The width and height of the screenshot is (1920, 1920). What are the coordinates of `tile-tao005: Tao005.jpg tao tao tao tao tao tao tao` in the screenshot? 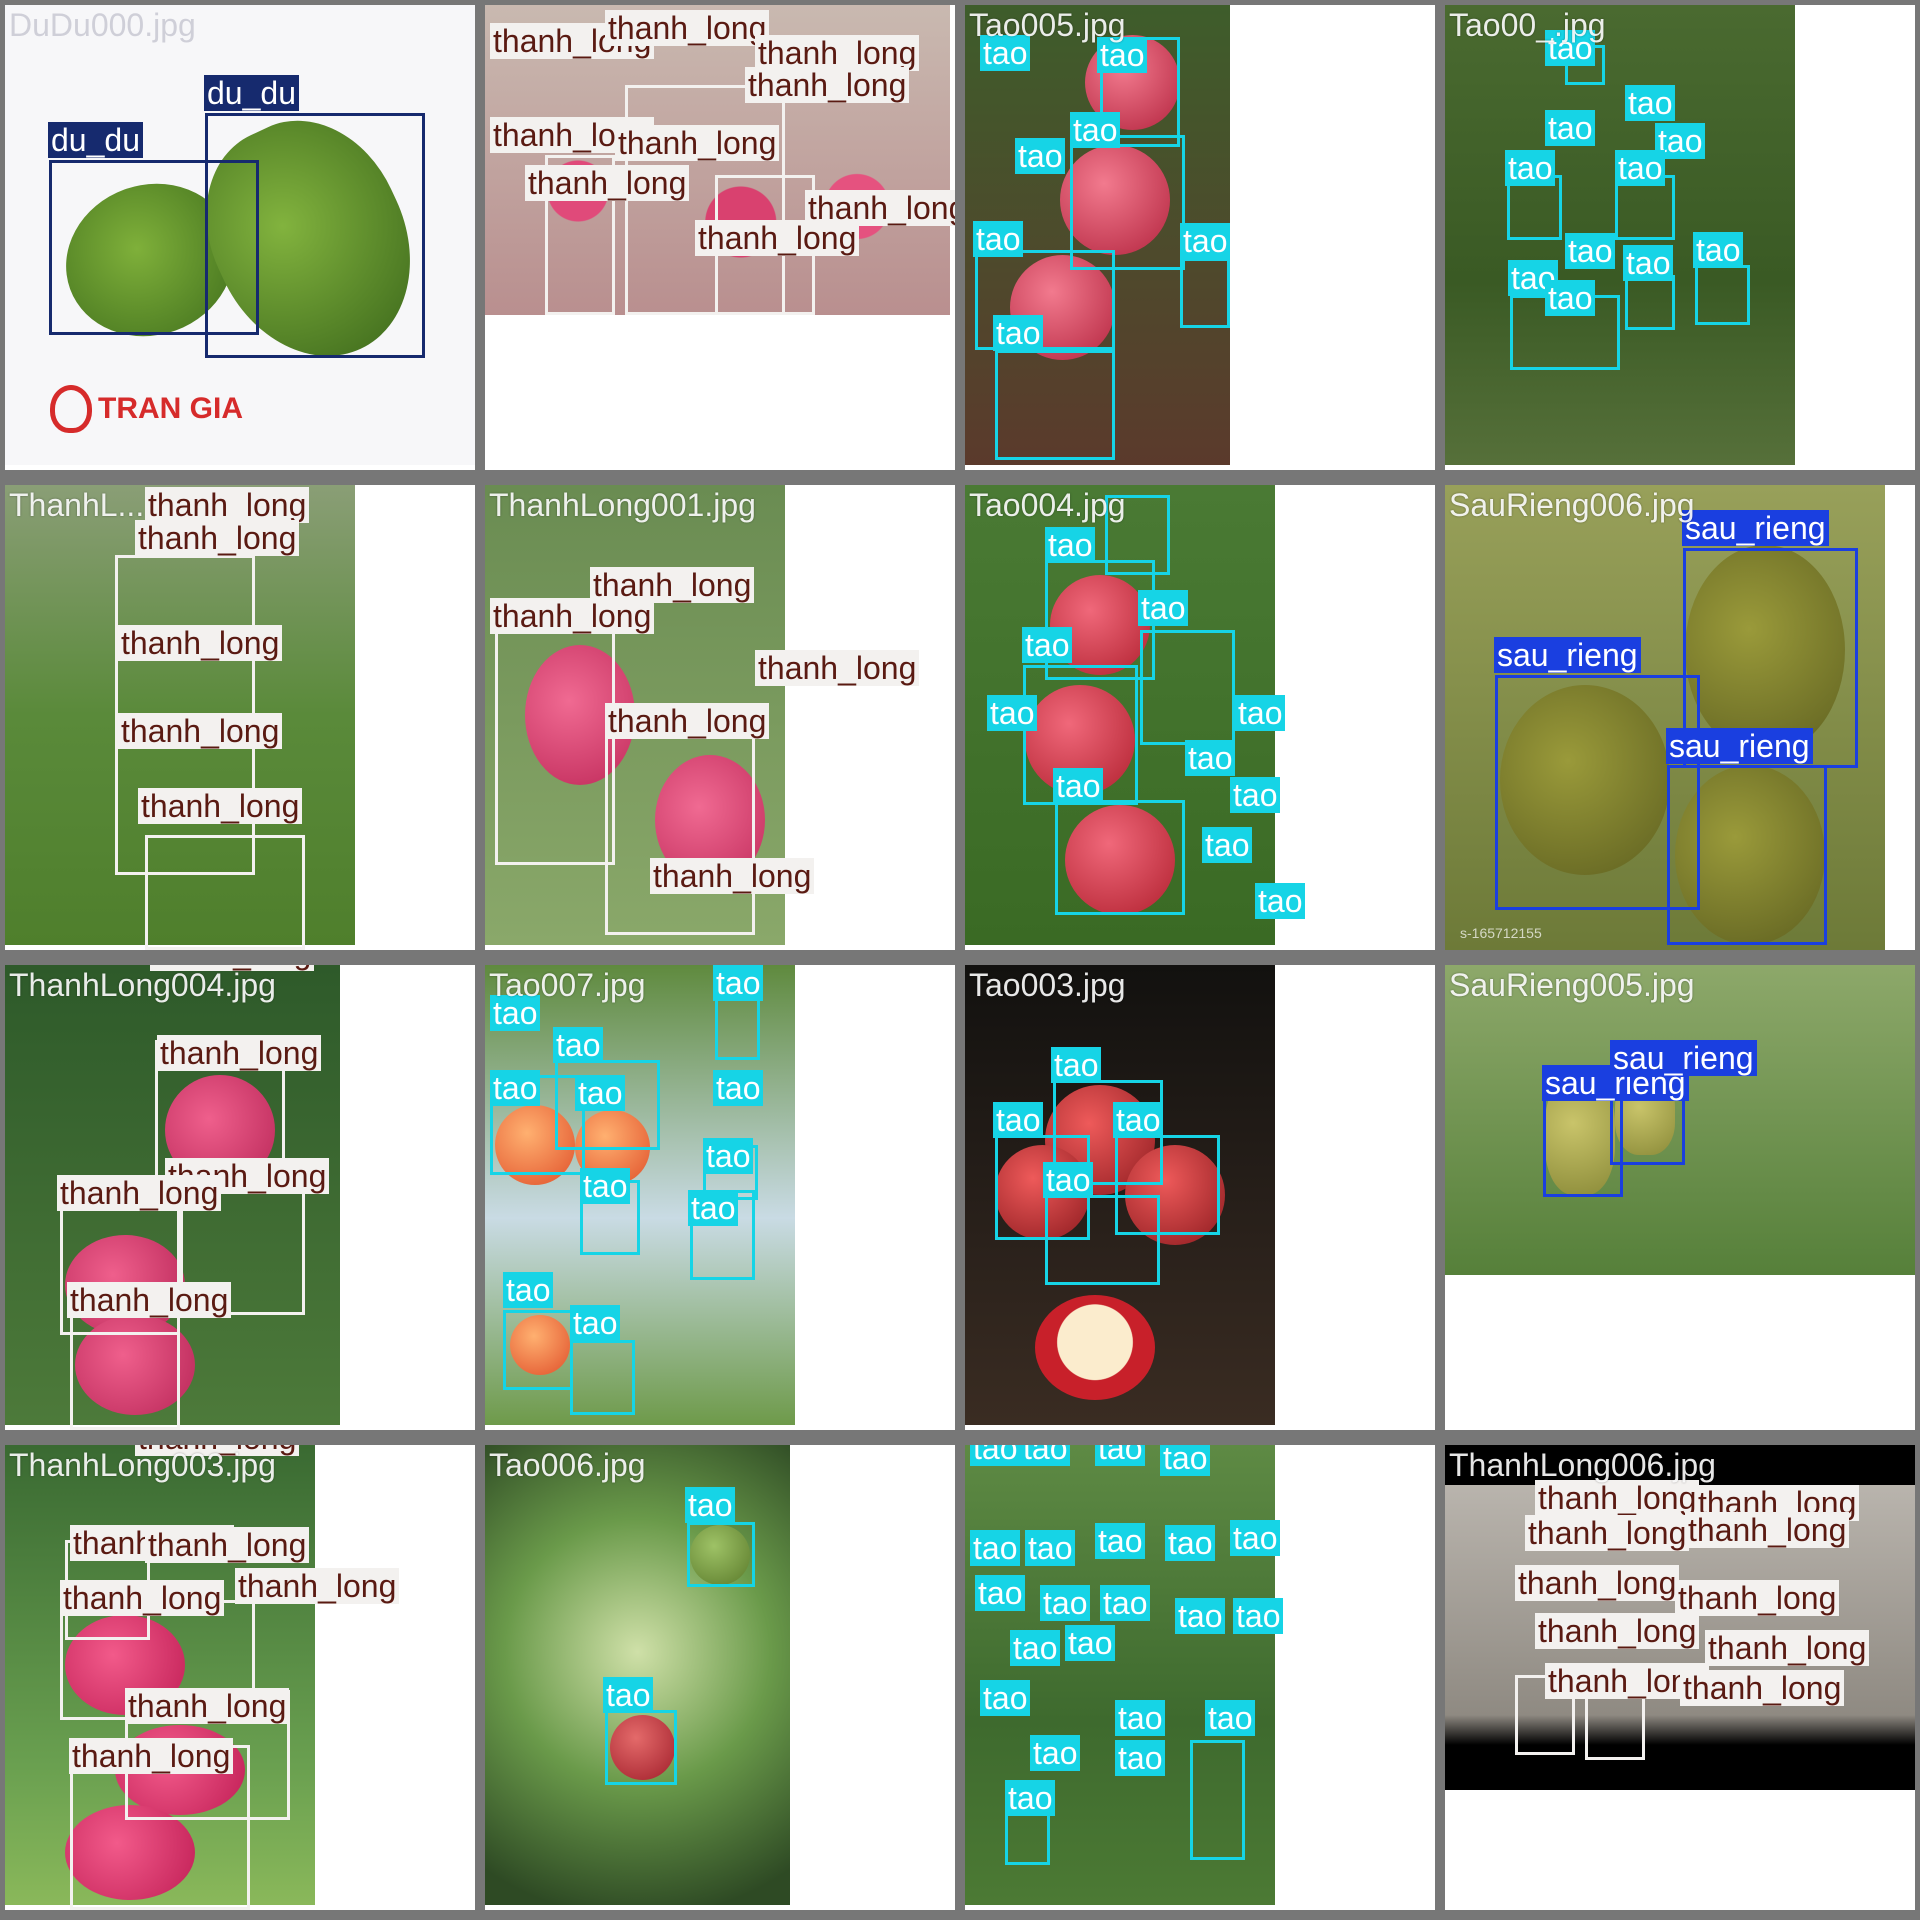 It's located at (1200, 237).